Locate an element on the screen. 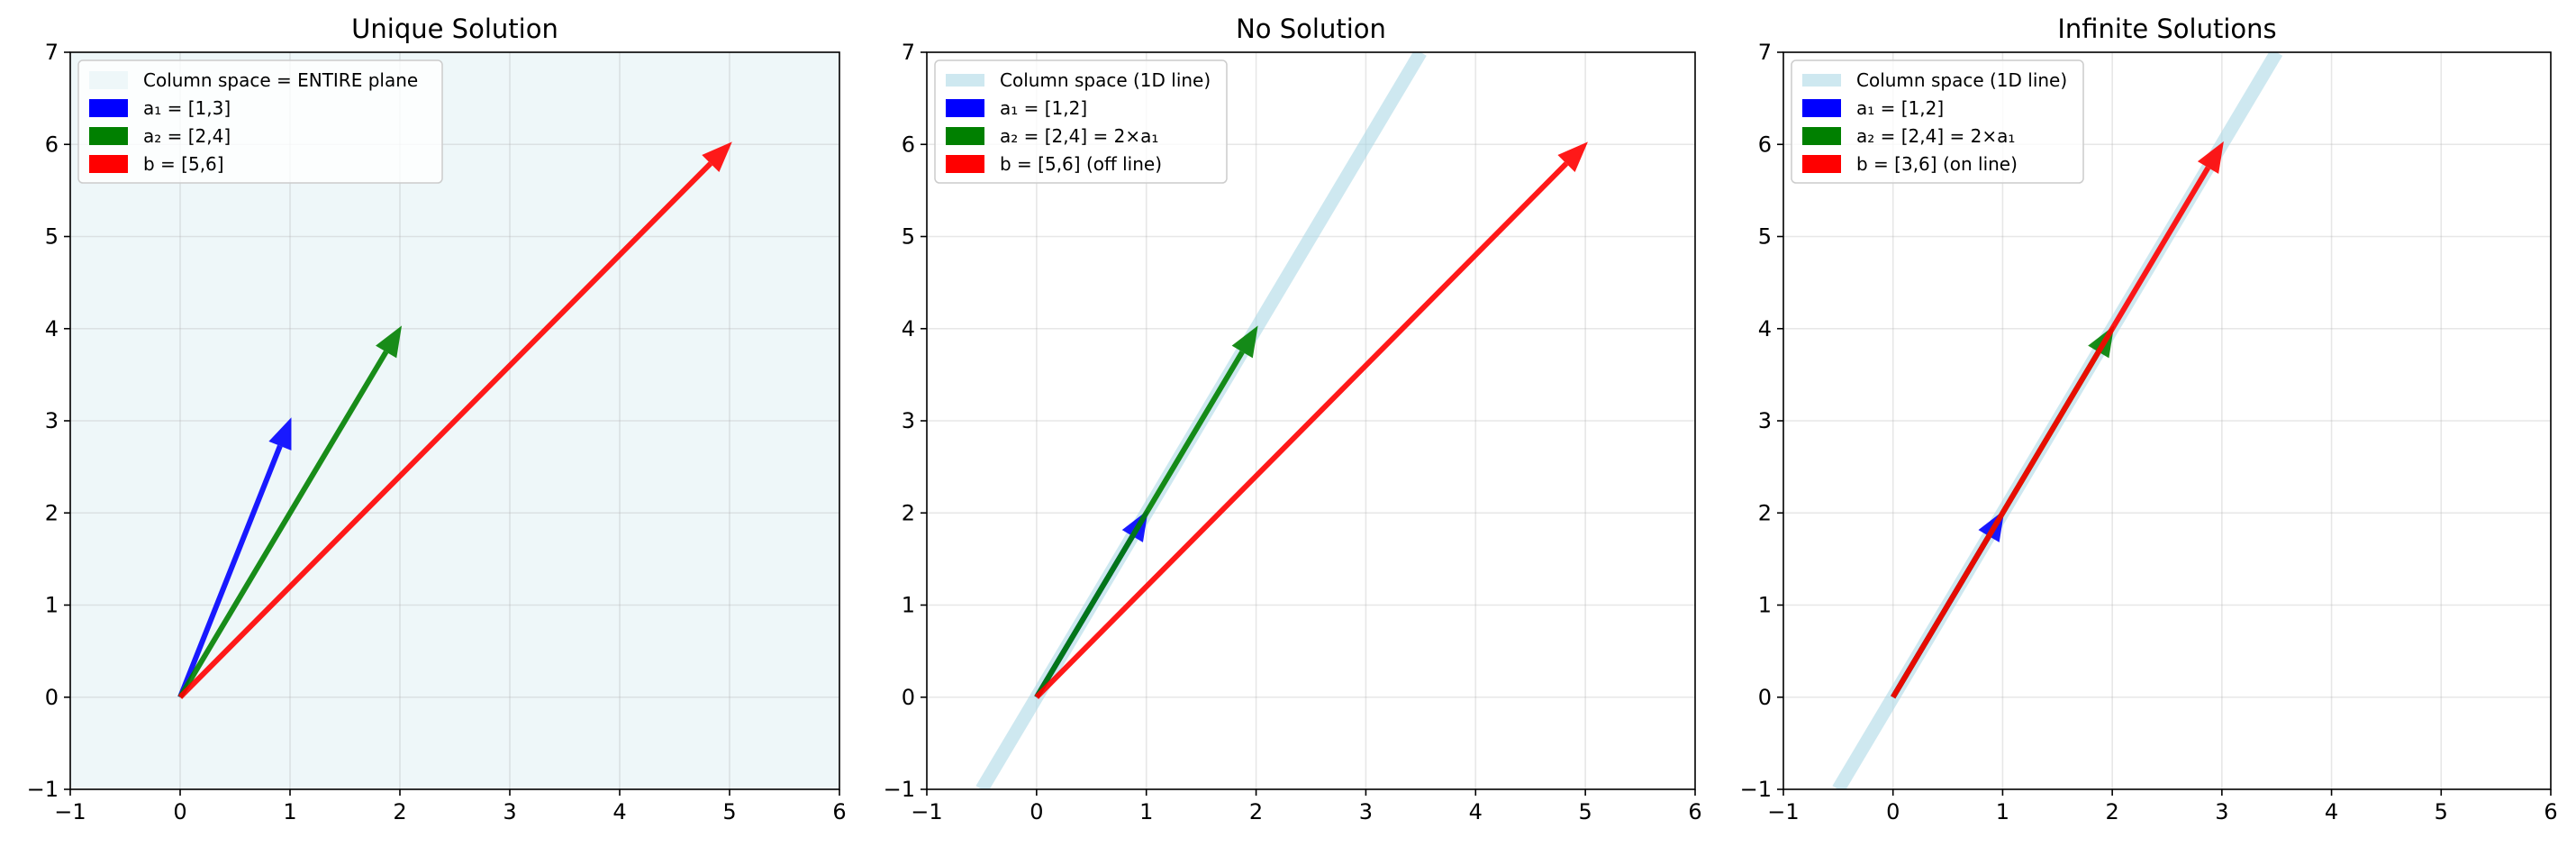  legend-label: a₁ = [1,3] is located at coordinates (187, 108).